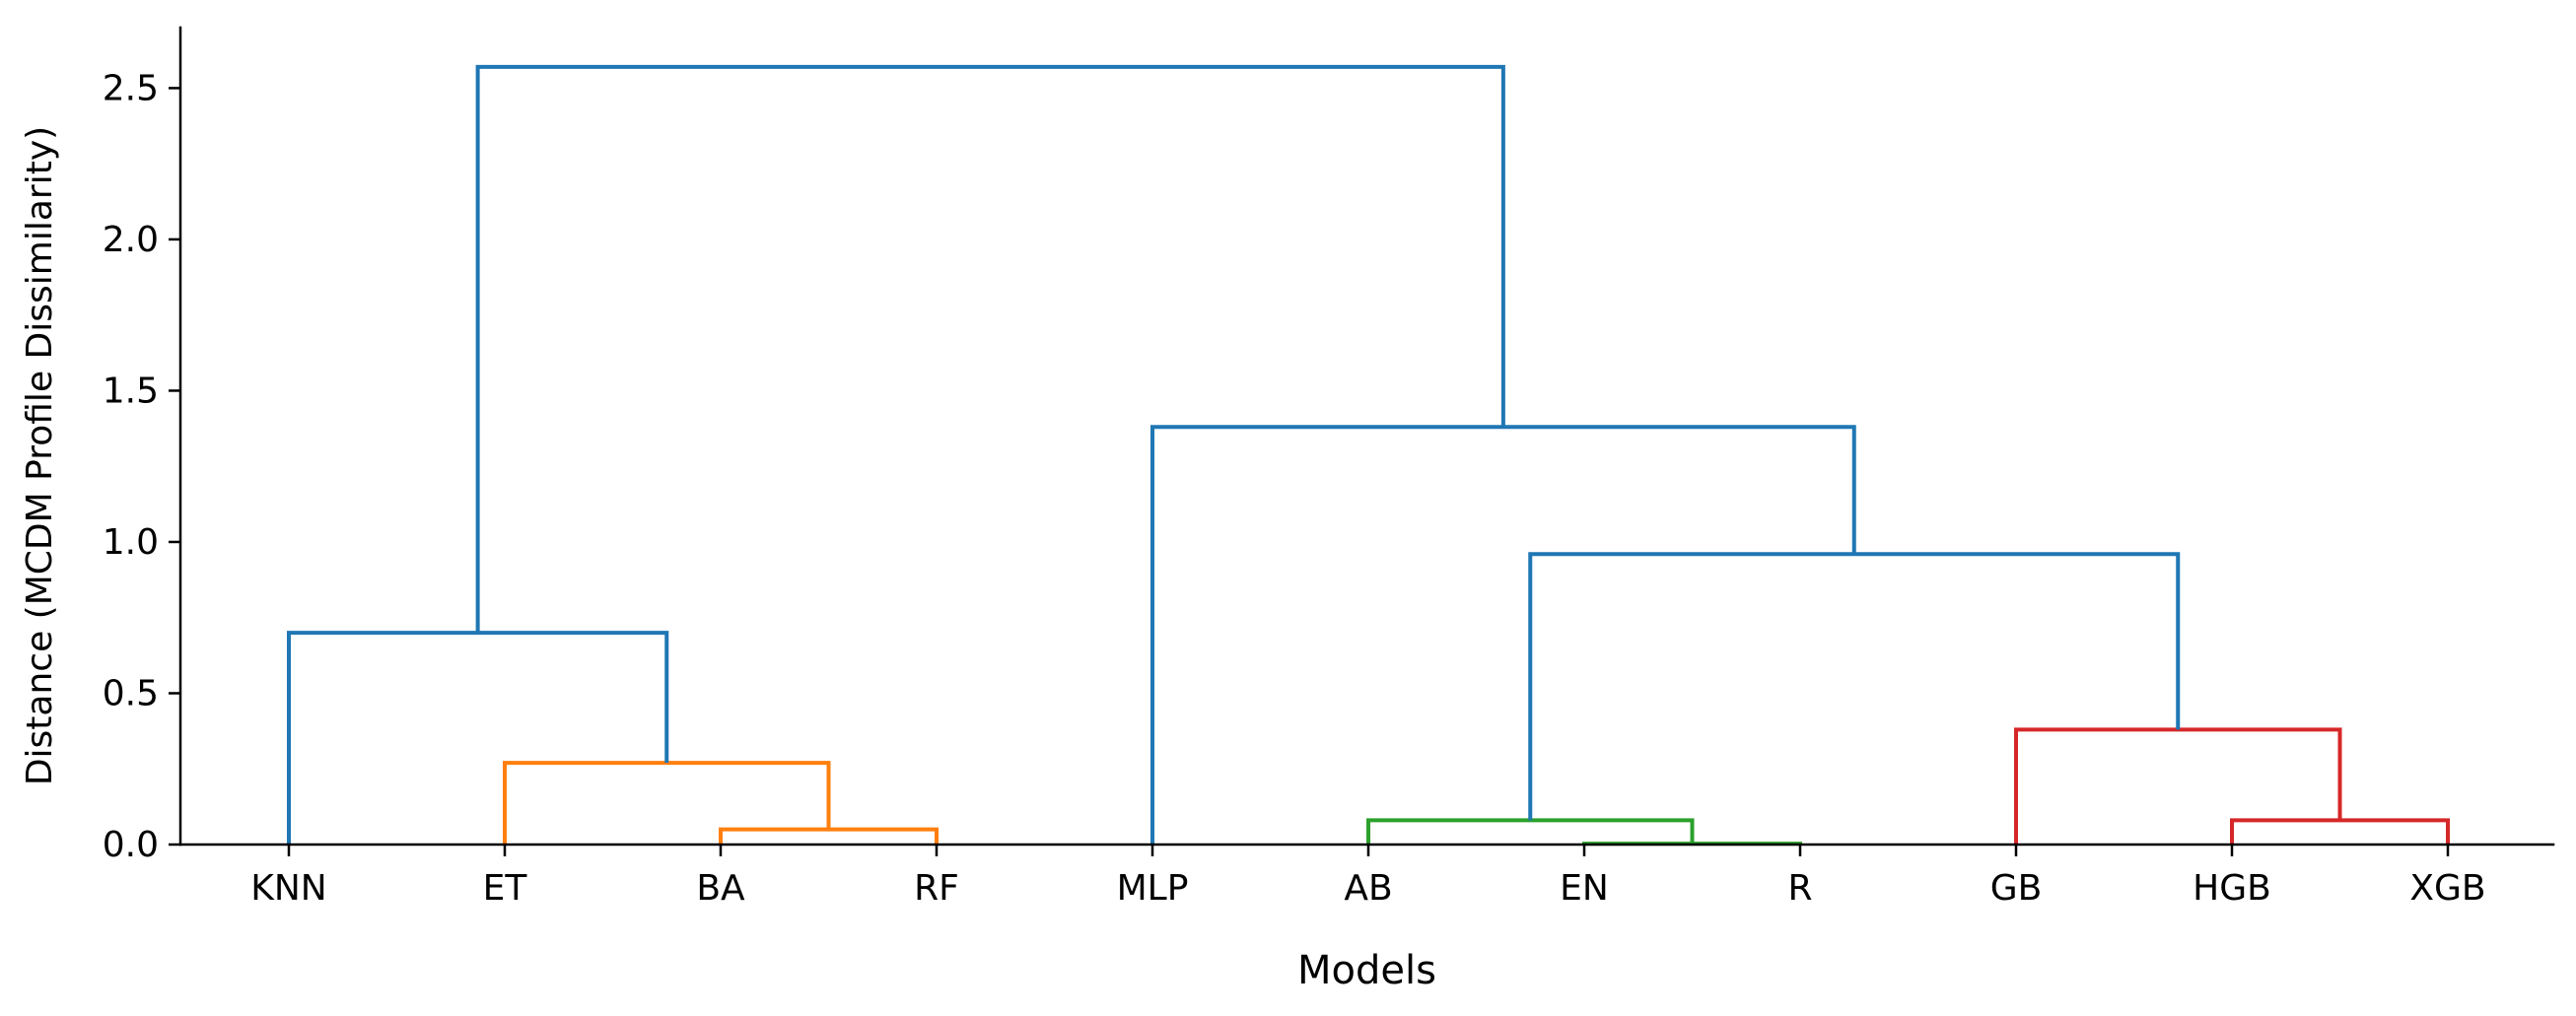 The image size is (2576, 1016). What do you see at coordinates (829, 836) in the screenshot?
I see `link-ba-rf` at bounding box center [829, 836].